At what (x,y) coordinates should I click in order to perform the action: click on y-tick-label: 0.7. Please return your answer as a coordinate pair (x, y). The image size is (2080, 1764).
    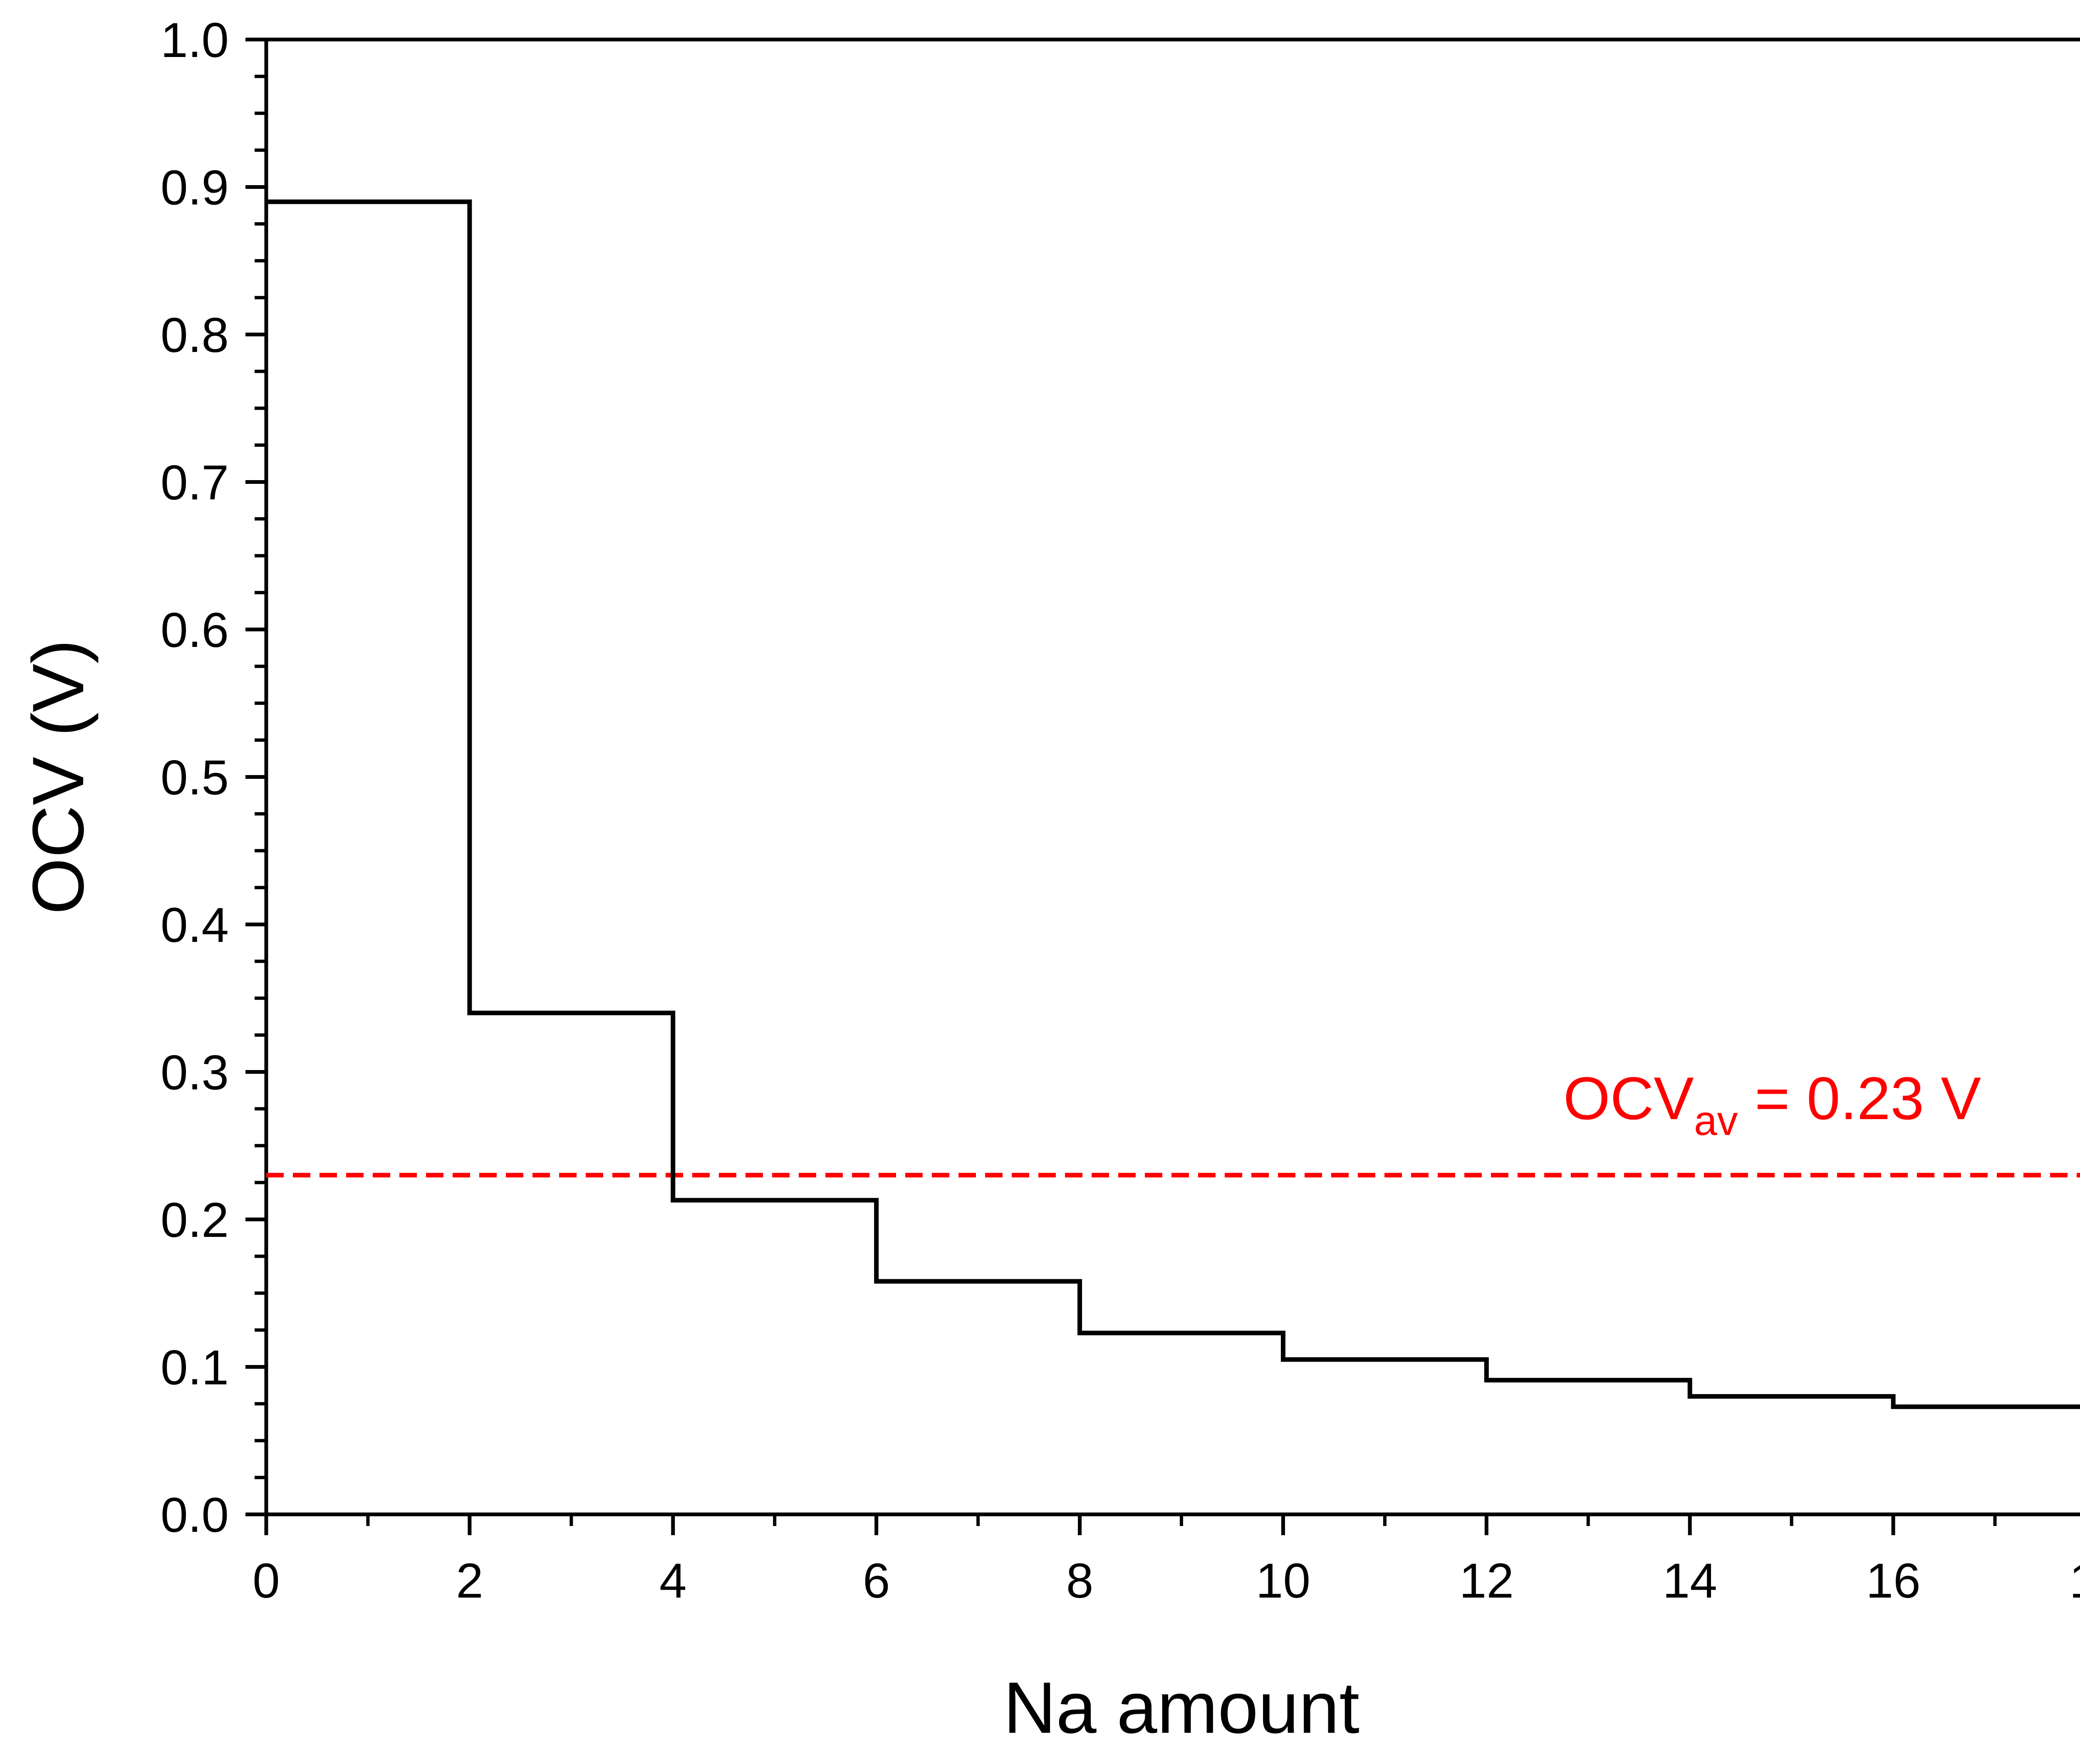
    Looking at the image, I should click on (195, 483).